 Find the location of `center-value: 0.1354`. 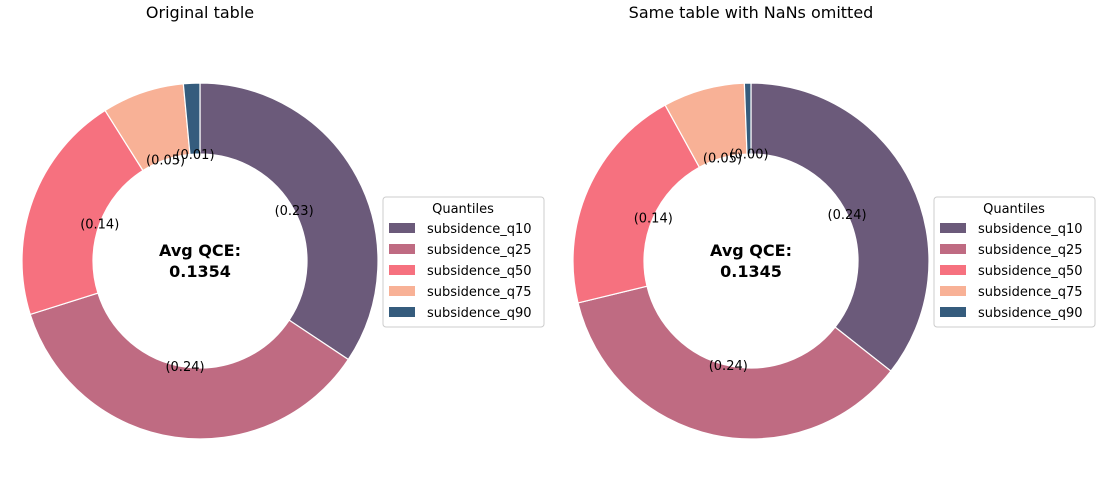

center-value: 0.1354 is located at coordinates (200, 271).